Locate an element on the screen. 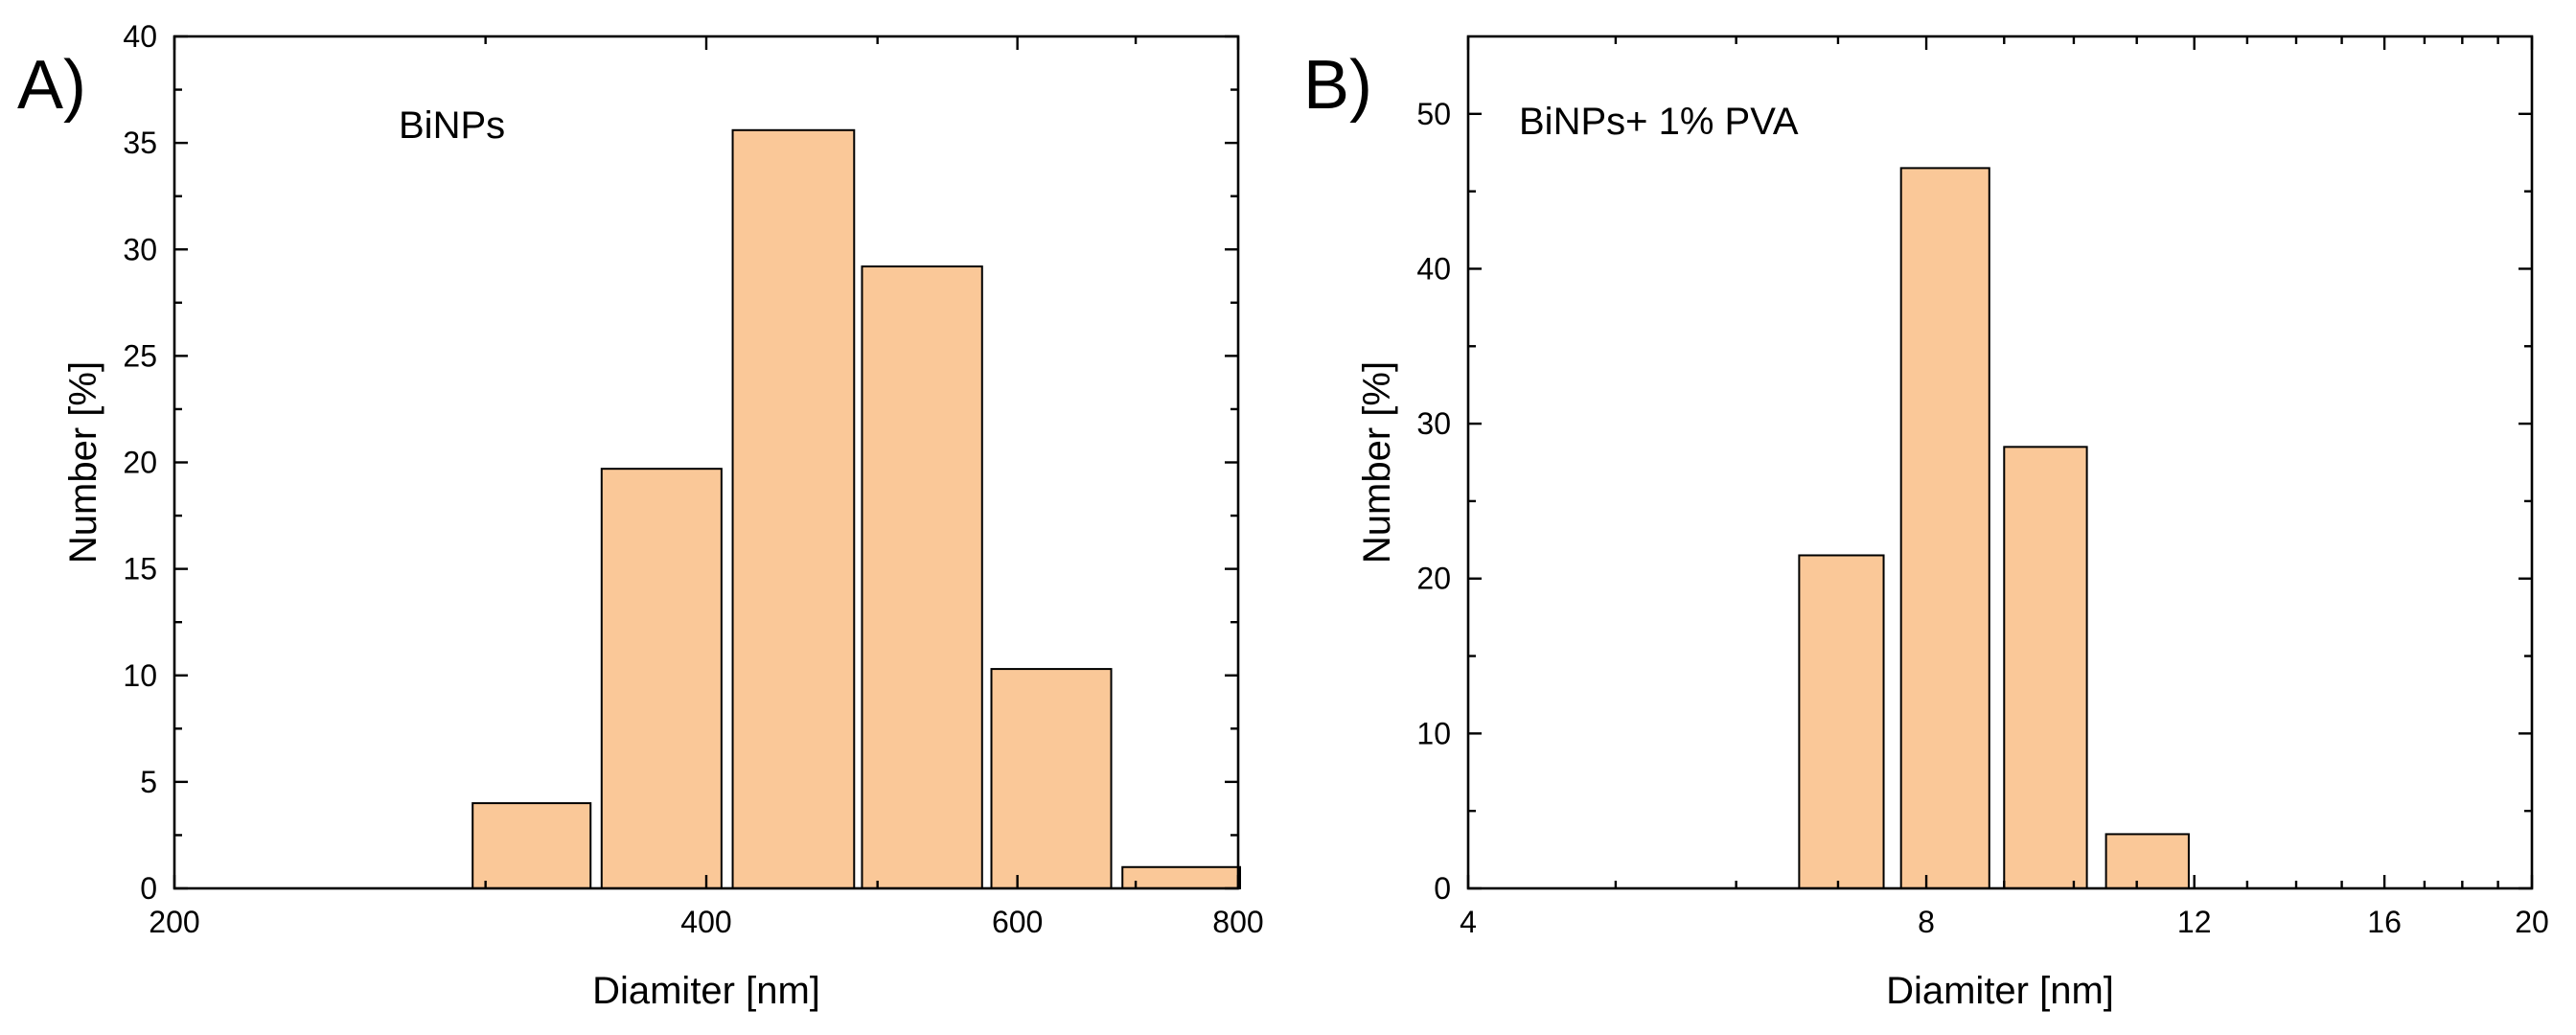  panel-label: A) is located at coordinates (51, 85).